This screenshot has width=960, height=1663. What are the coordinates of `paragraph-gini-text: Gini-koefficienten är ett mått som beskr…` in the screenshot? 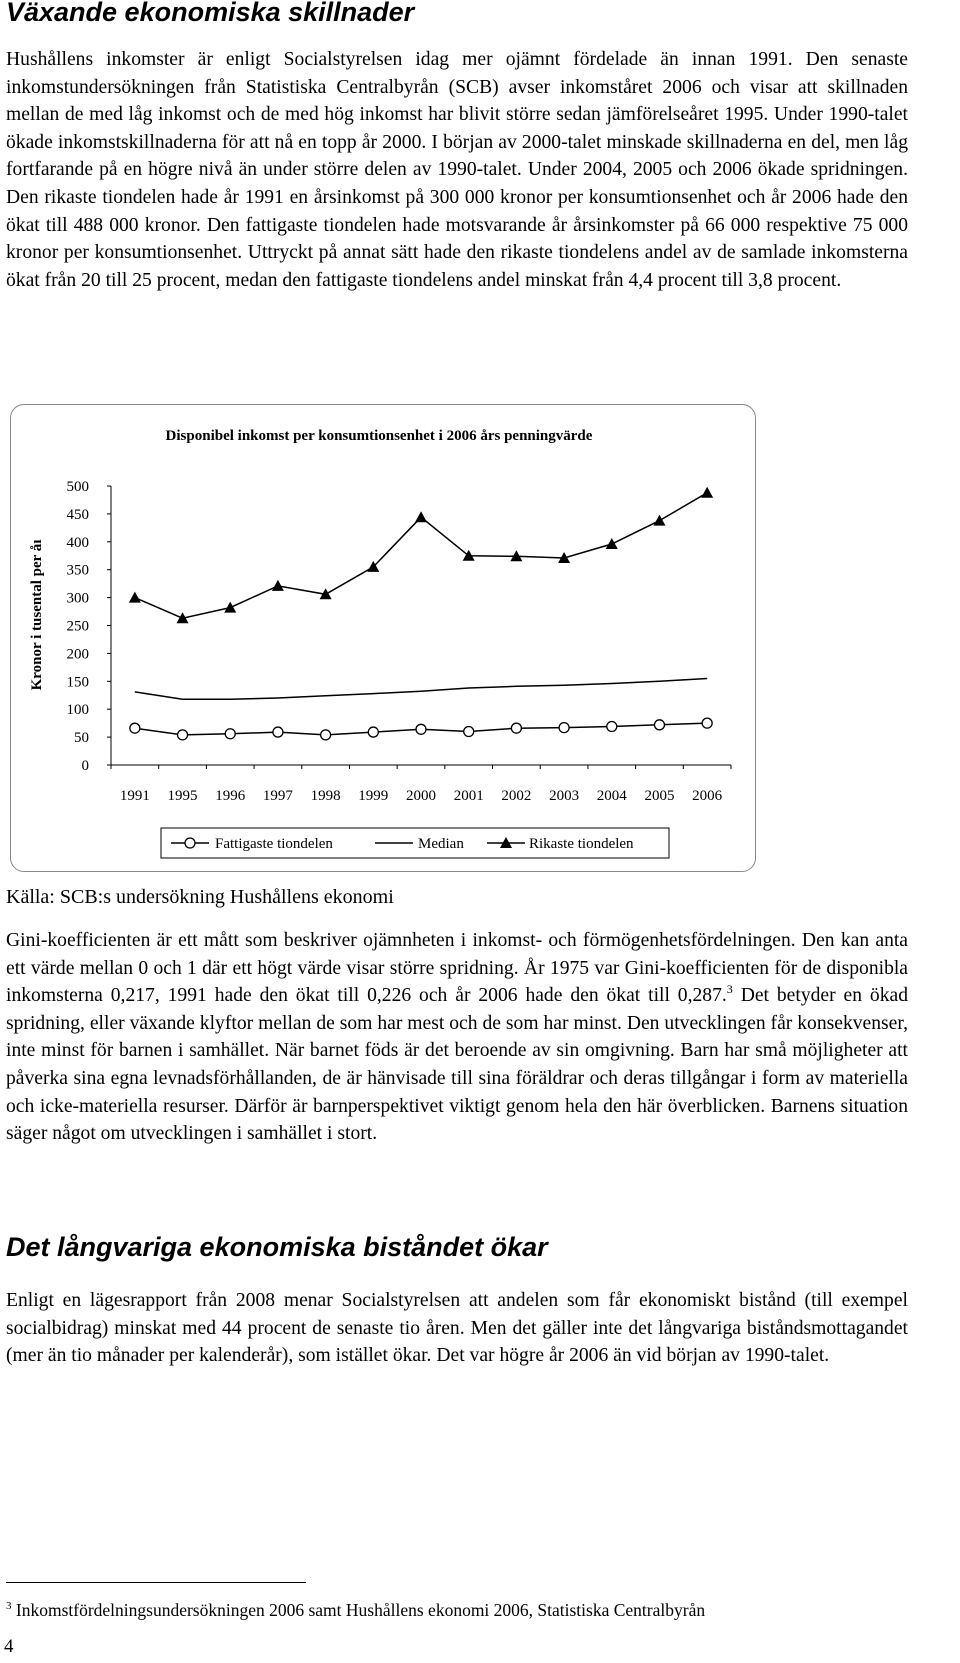 It's located at (457, 968).